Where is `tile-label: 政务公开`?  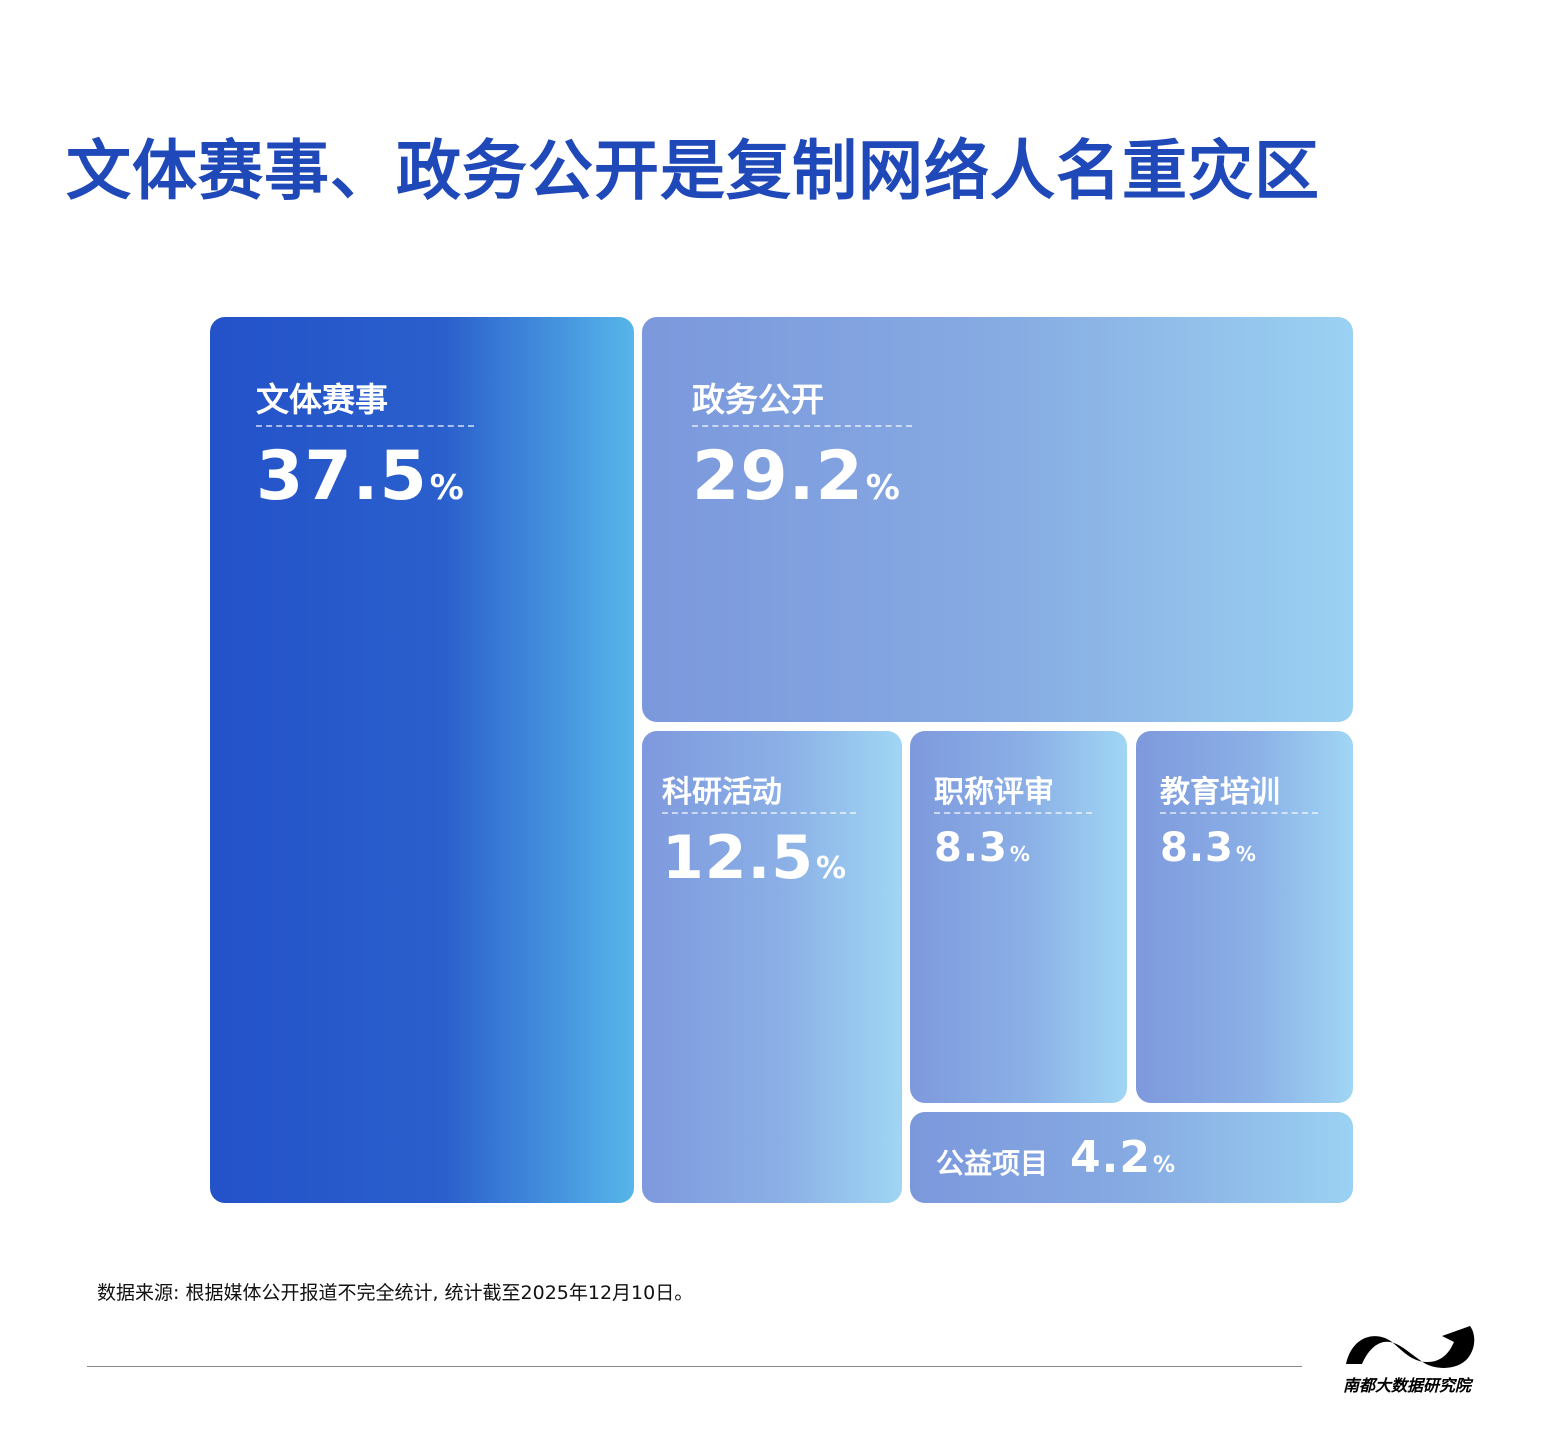
tile-label: 政务公开 is located at coordinates (758, 399).